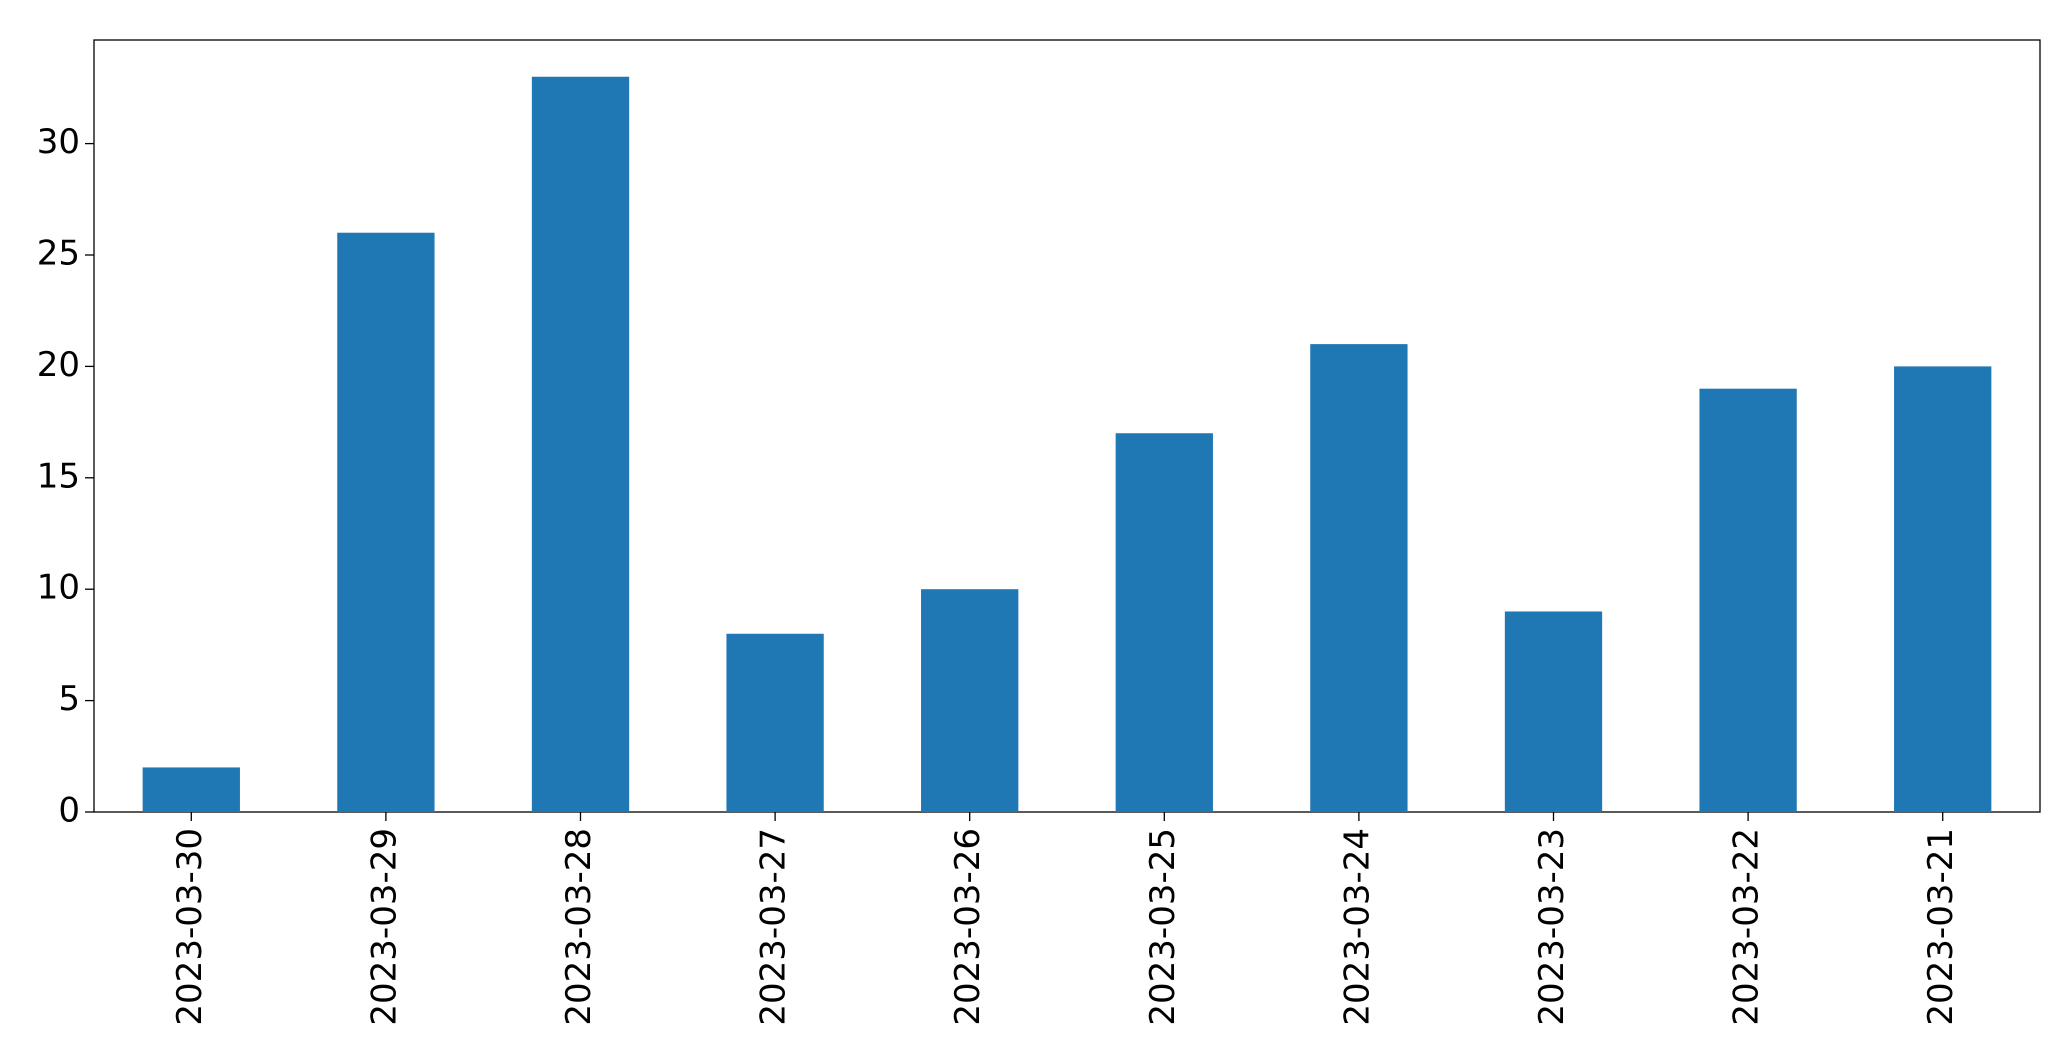 This screenshot has width=2071, height=1061. I want to click on y-tick-label: 20, so click(58, 365).